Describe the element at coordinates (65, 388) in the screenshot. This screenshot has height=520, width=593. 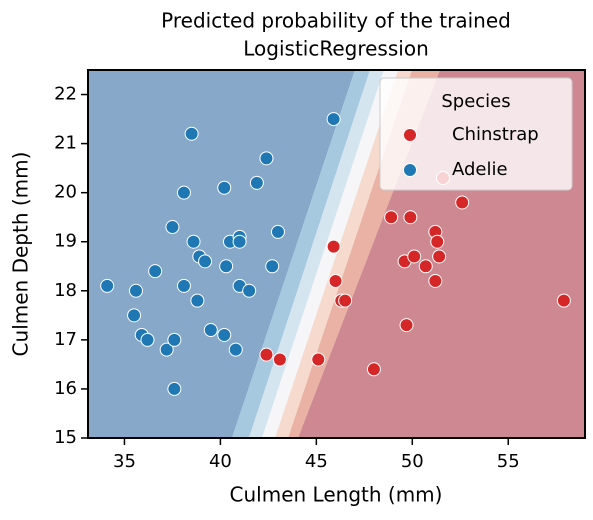
I see `y-tick-label: 16` at that location.